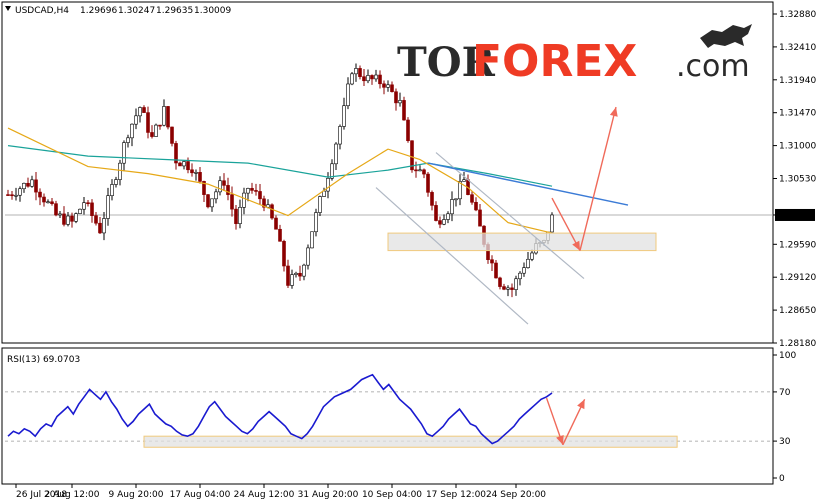 This screenshot has height=504, width=817. I want to click on high-value: 1.30247, so click(136, 11).